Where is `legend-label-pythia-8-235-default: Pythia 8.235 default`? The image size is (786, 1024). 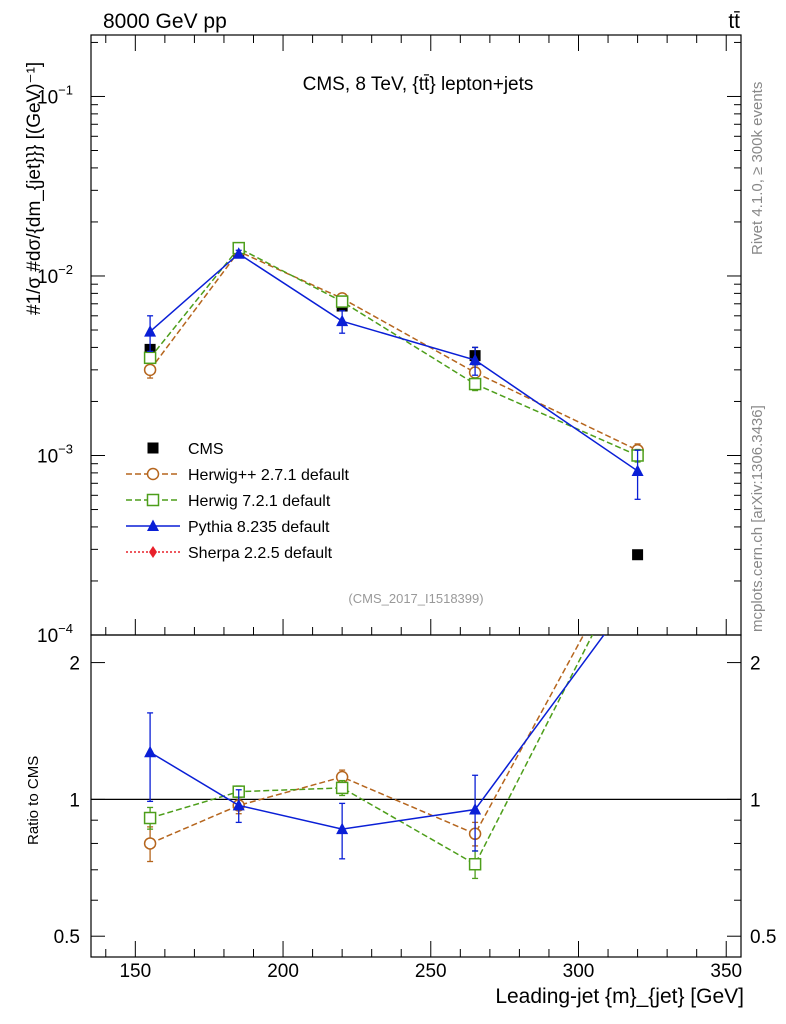 legend-label-pythia-8-235-default: Pythia 8.235 default is located at coordinates (259, 527).